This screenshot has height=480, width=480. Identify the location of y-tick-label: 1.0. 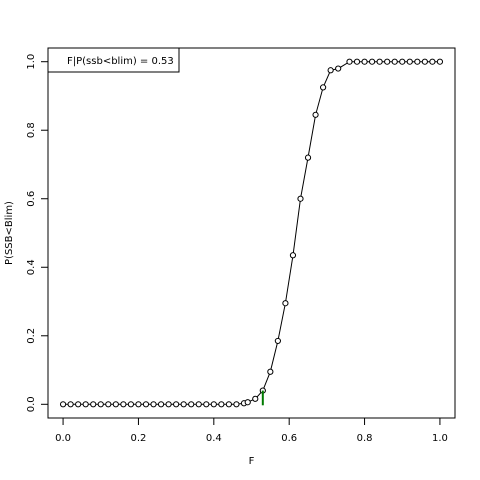
(31, 62).